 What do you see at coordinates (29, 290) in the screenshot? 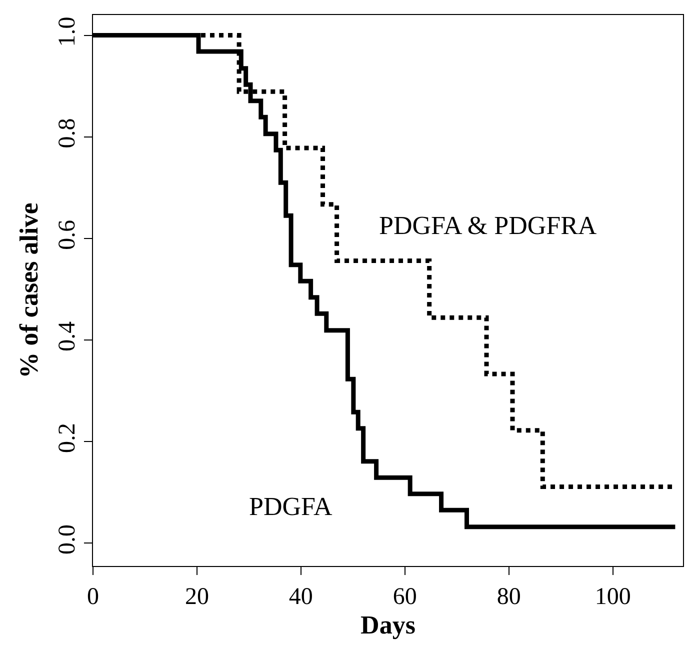
I see `y-axis-title: % of cases alive` at bounding box center [29, 290].